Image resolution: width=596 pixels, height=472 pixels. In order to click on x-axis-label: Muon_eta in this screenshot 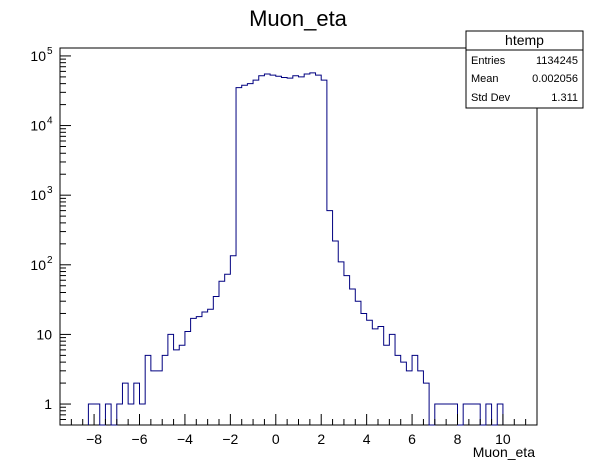, I will do `click(504, 452)`.